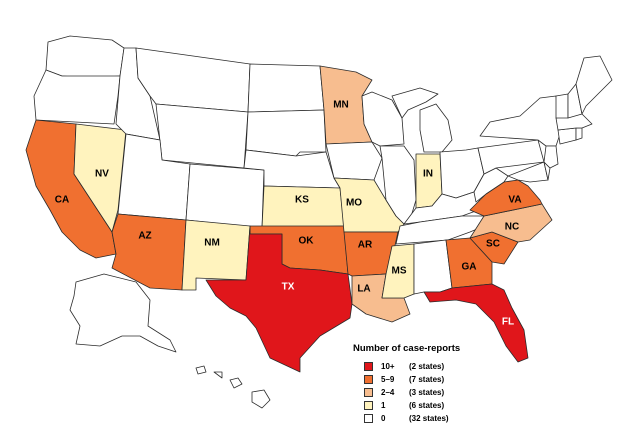  I want to click on label-tx: TX, so click(288, 287).